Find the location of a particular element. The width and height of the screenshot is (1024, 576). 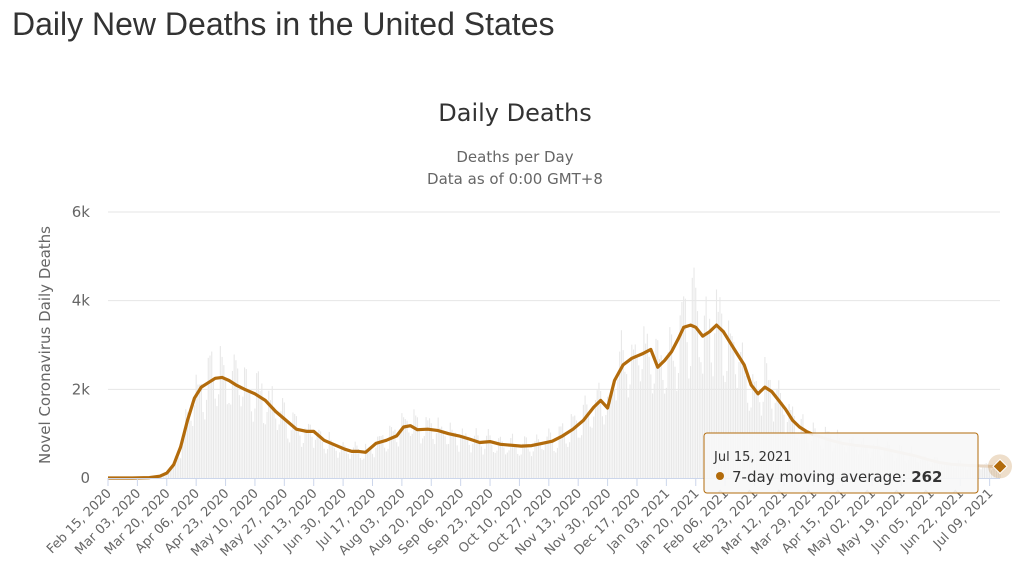

y-tick-label: 0 is located at coordinates (85, 478).